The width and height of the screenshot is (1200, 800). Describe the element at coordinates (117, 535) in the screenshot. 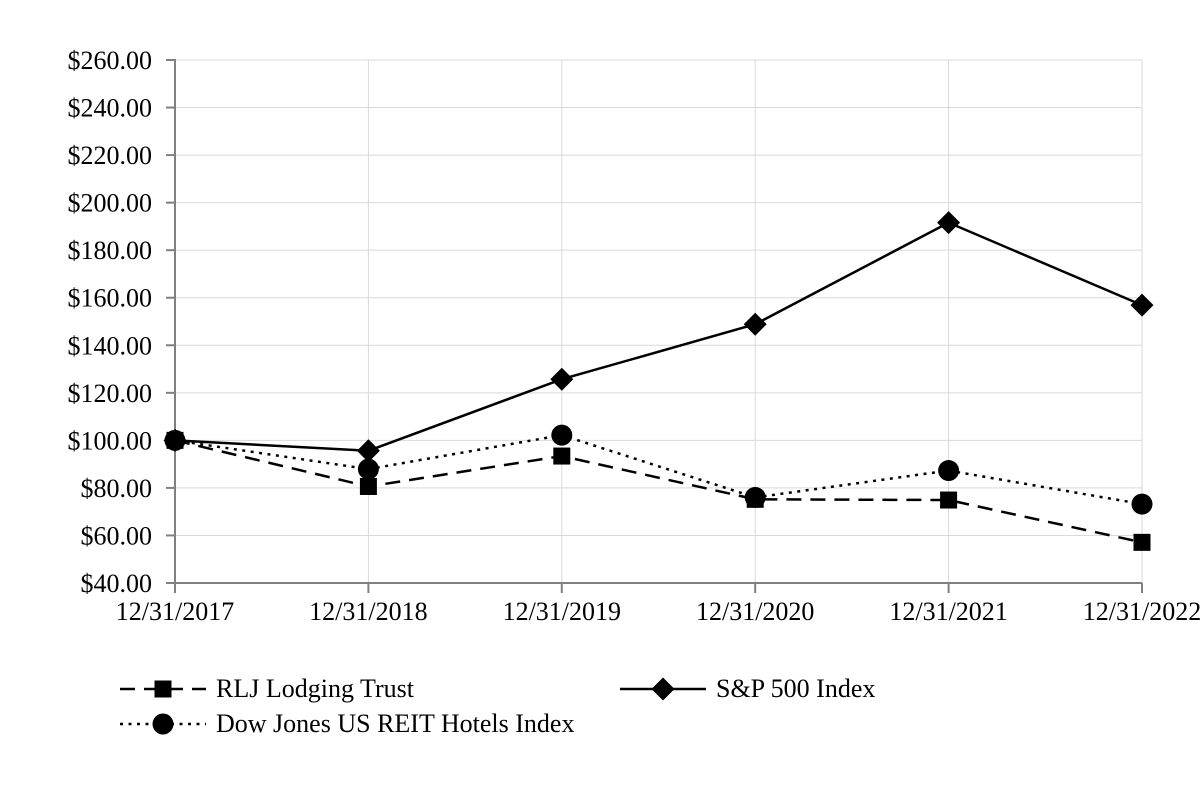

I see `y-axis-tick-label: $60.00` at that location.